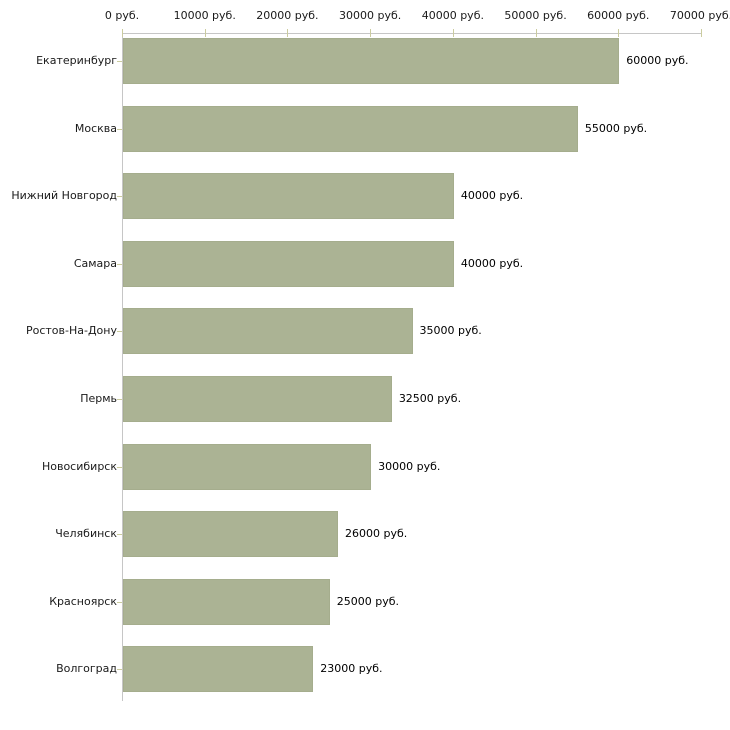 Image resolution: width=730 pixels, height=730 pixels. I want to click on x-tick-label: 70000 руб., so click(699, 15).